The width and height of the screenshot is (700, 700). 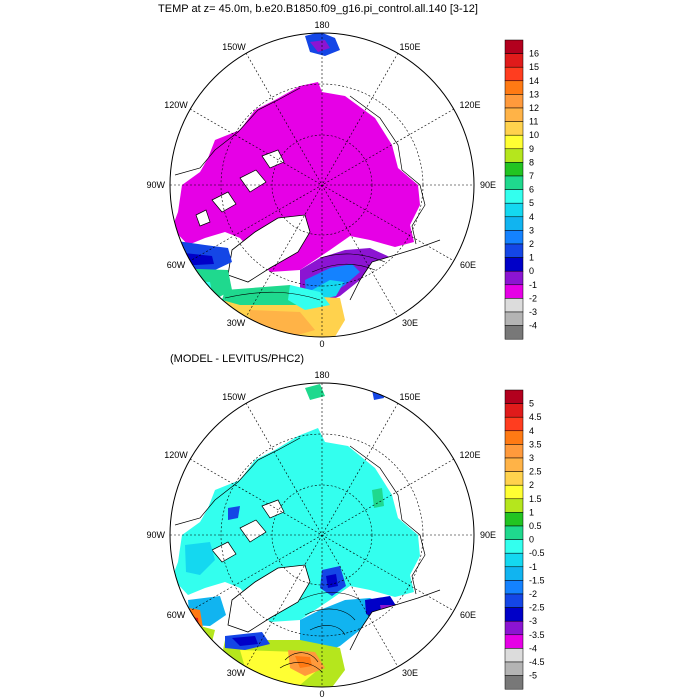 What do you see at coordinates (535, 417) in the screenshot?
I see `colorbar-tick-label: 4.5` at bounding box center [535, 417].